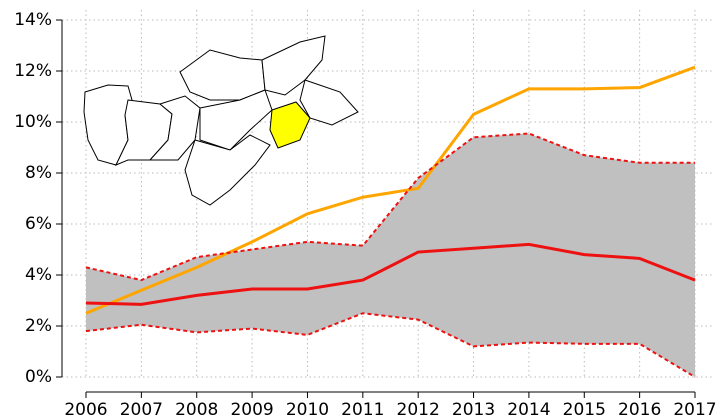 This screenshot has height=418, width=719. I want to click on y-tick-label: 8%, so click(38, 173).